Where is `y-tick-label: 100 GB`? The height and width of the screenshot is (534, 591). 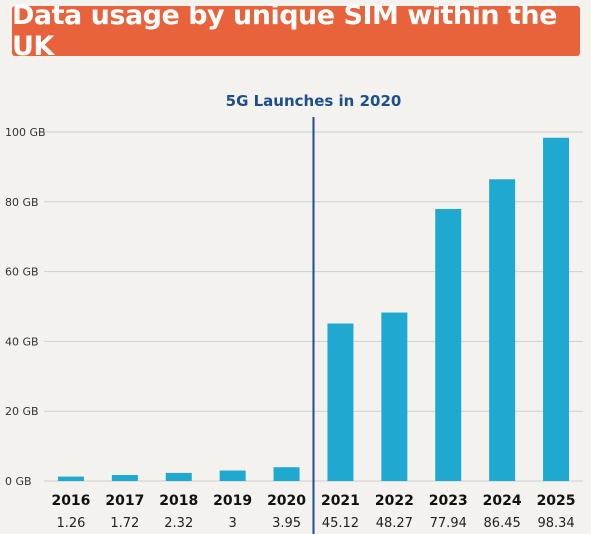 y-tick-label: 100 GB is located at coordinates (25, 132).